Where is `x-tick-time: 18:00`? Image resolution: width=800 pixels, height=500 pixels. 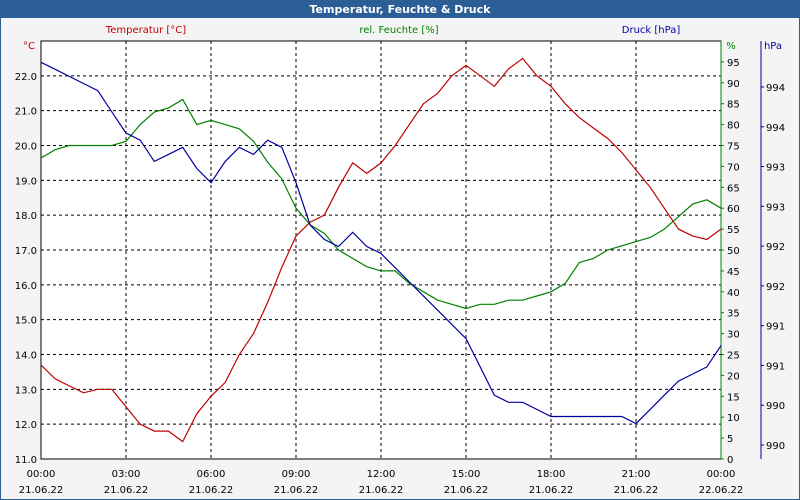 x-tick-time: 18:00 is located at coordinates (551, 474).